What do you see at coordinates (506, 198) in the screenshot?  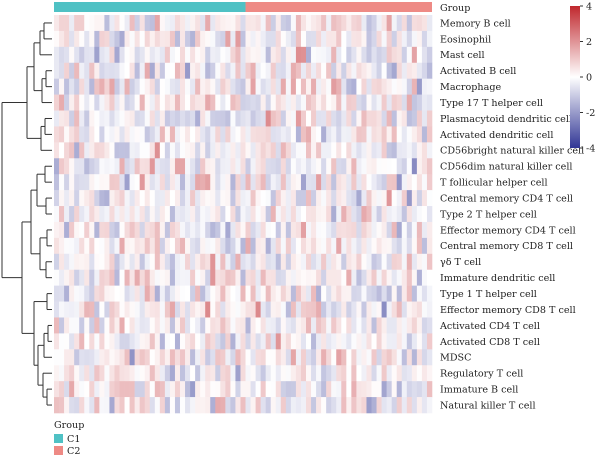 I see `row-label: Central memory CD4 T cell` at bounding box center [506, 198].